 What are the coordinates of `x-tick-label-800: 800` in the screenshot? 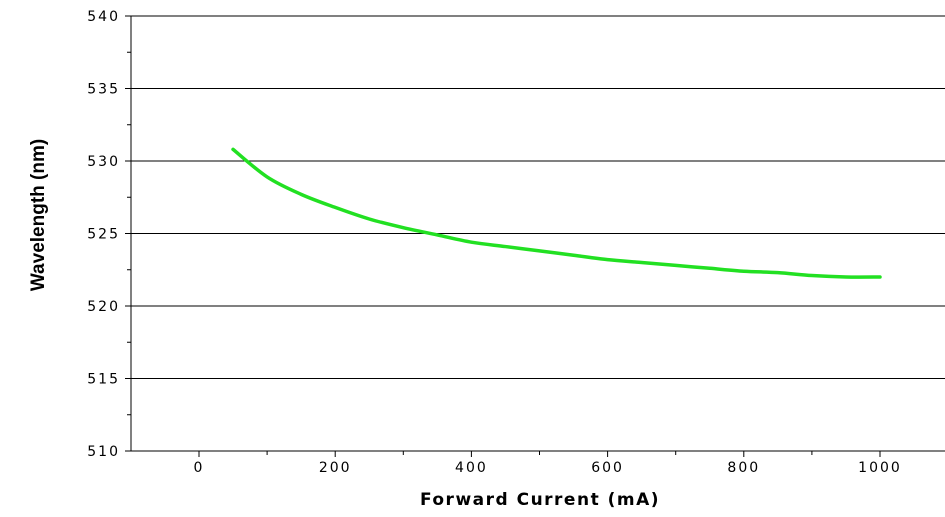 It's located at (743, 468).